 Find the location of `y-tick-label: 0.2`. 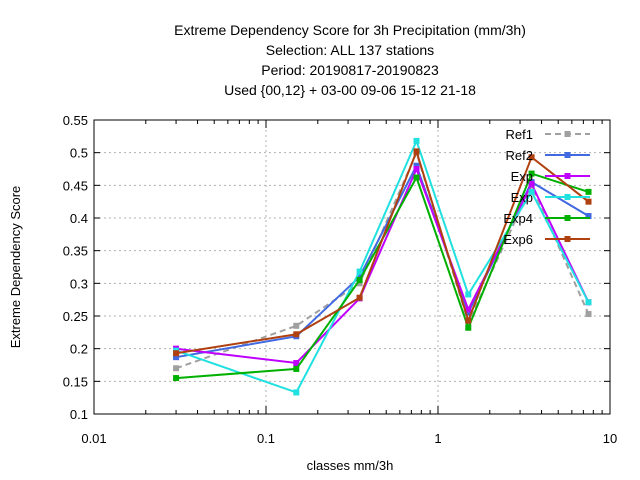

y-tick-label: 0.2 is located at coordinates (79, 349).